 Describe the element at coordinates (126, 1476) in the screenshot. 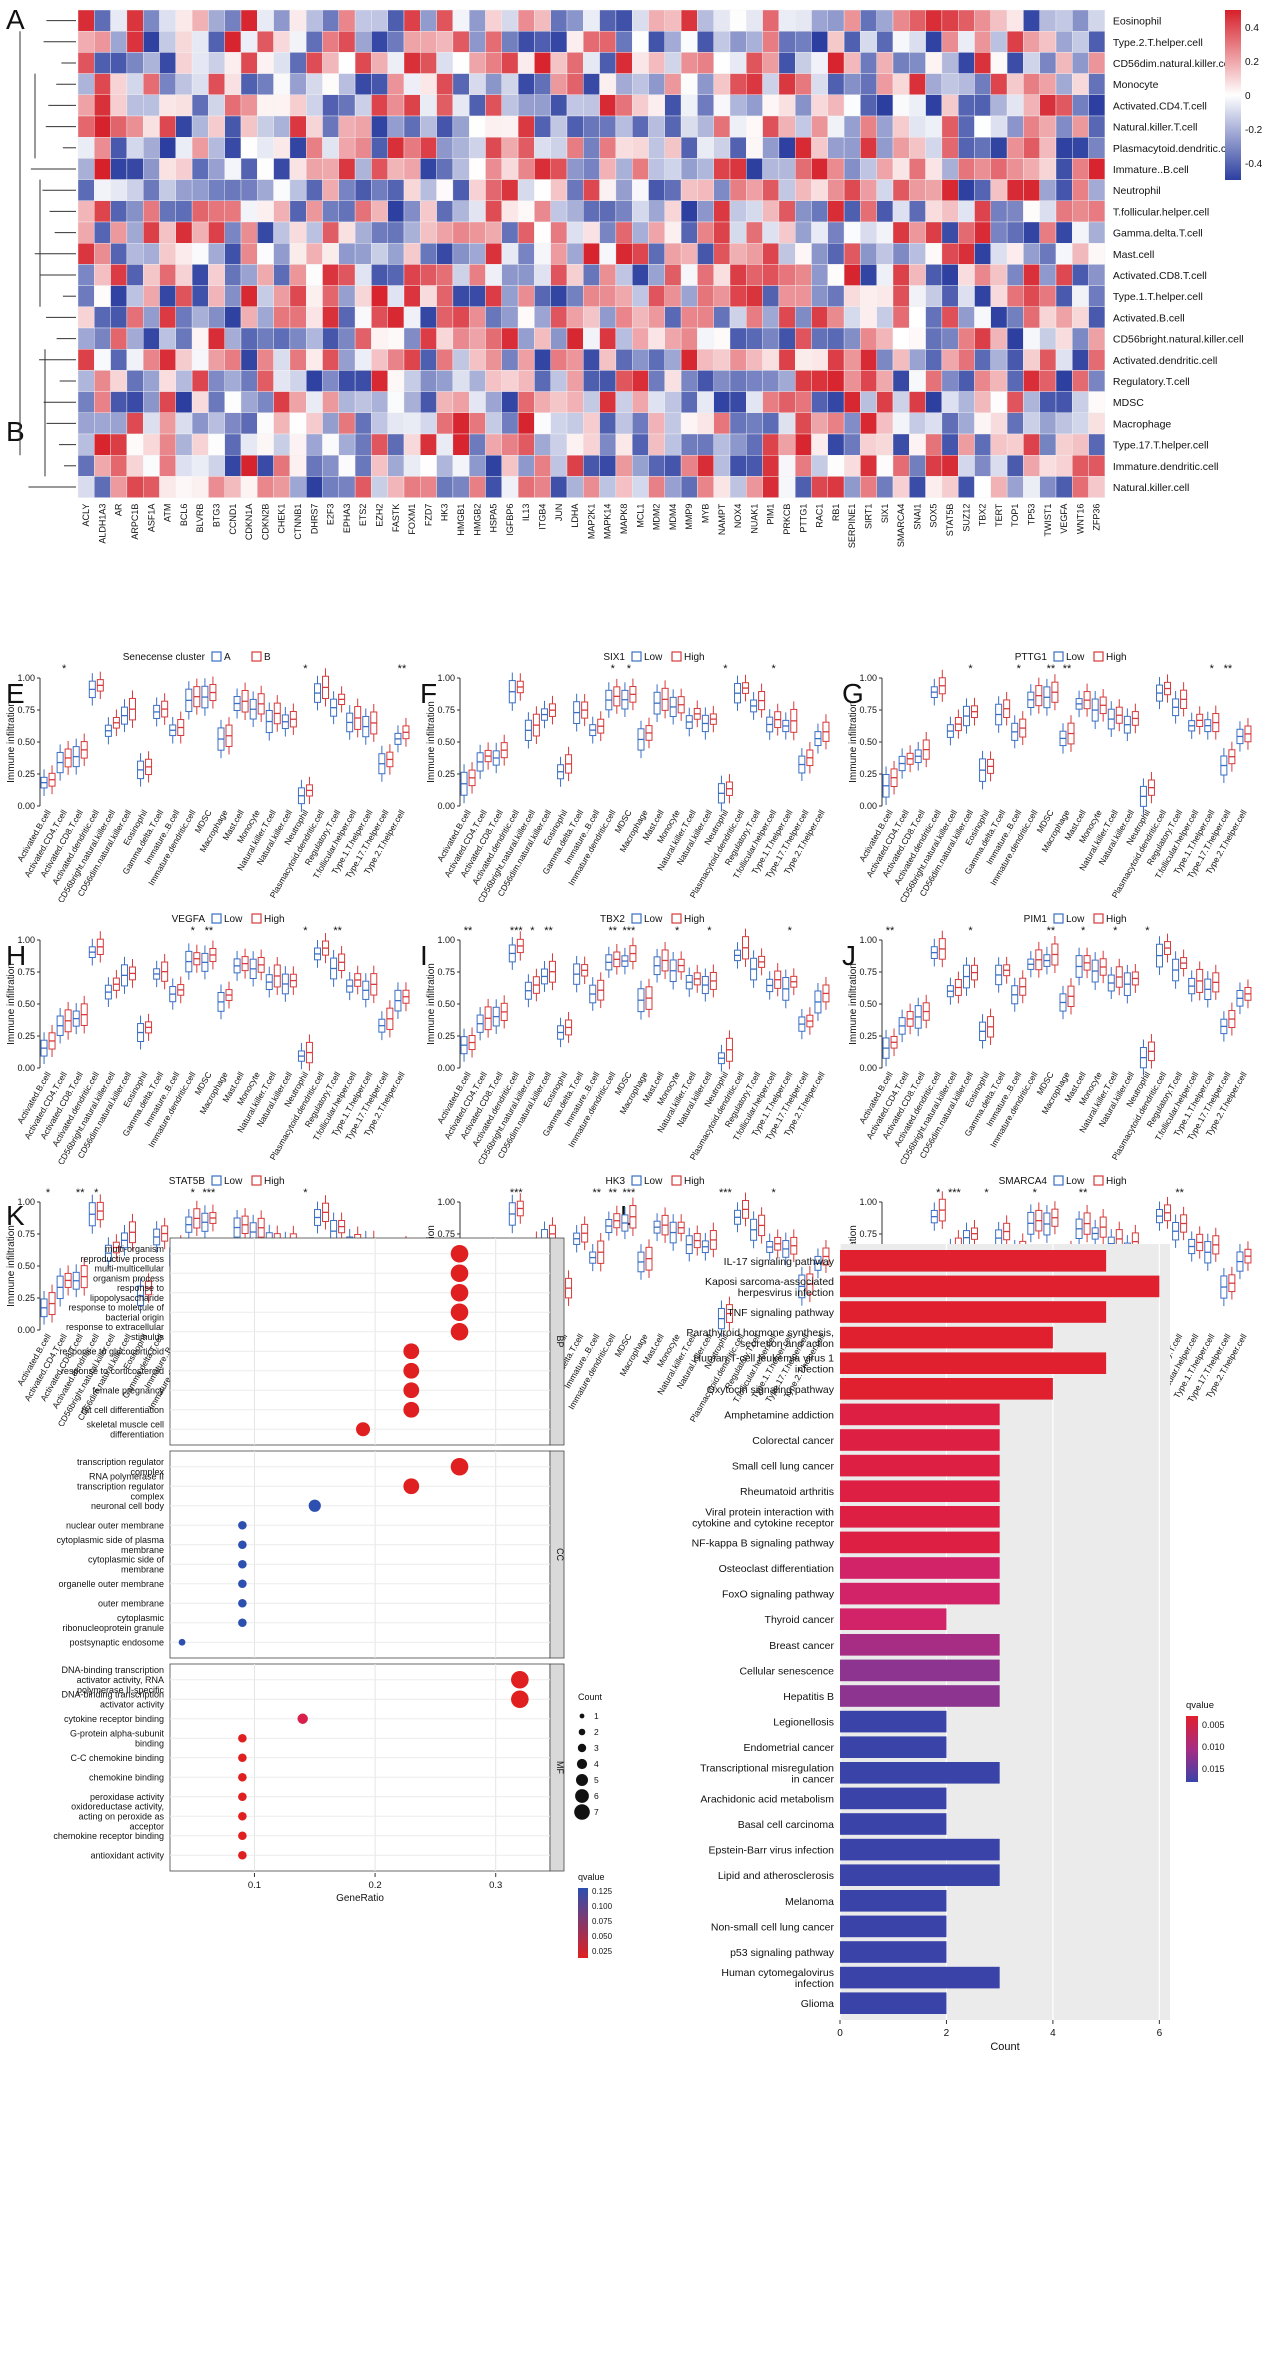

I see `term-label: RNA polymerase II` at that location.